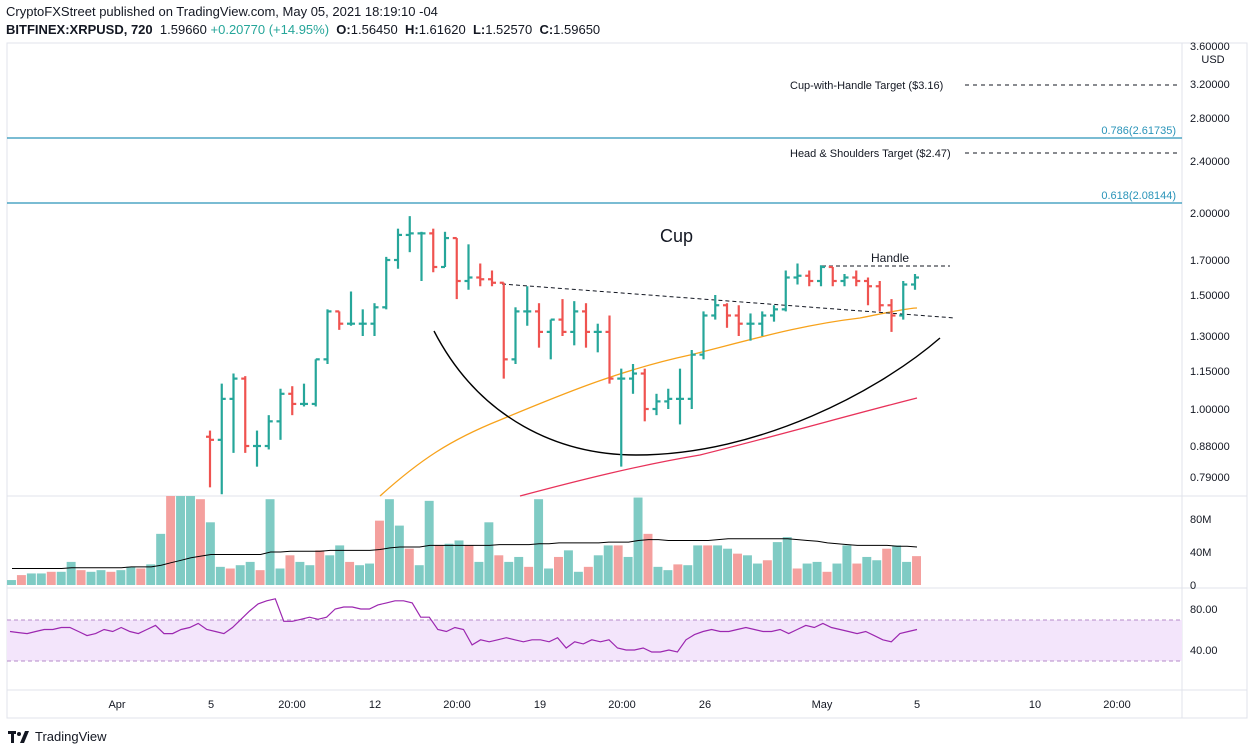 This screenshot has width=1253, height=755. What do you see at coordinates (676, 236) in the screenshot?
I see `cup-label: Cup` at bounding box center [676, 236].